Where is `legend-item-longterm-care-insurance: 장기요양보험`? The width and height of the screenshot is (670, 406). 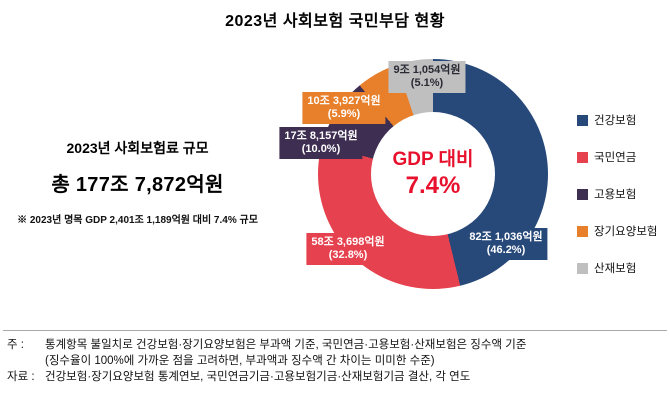 legend-item-longterm-care-insurance: 장기요양보험 is located at coordinates (617, 231).